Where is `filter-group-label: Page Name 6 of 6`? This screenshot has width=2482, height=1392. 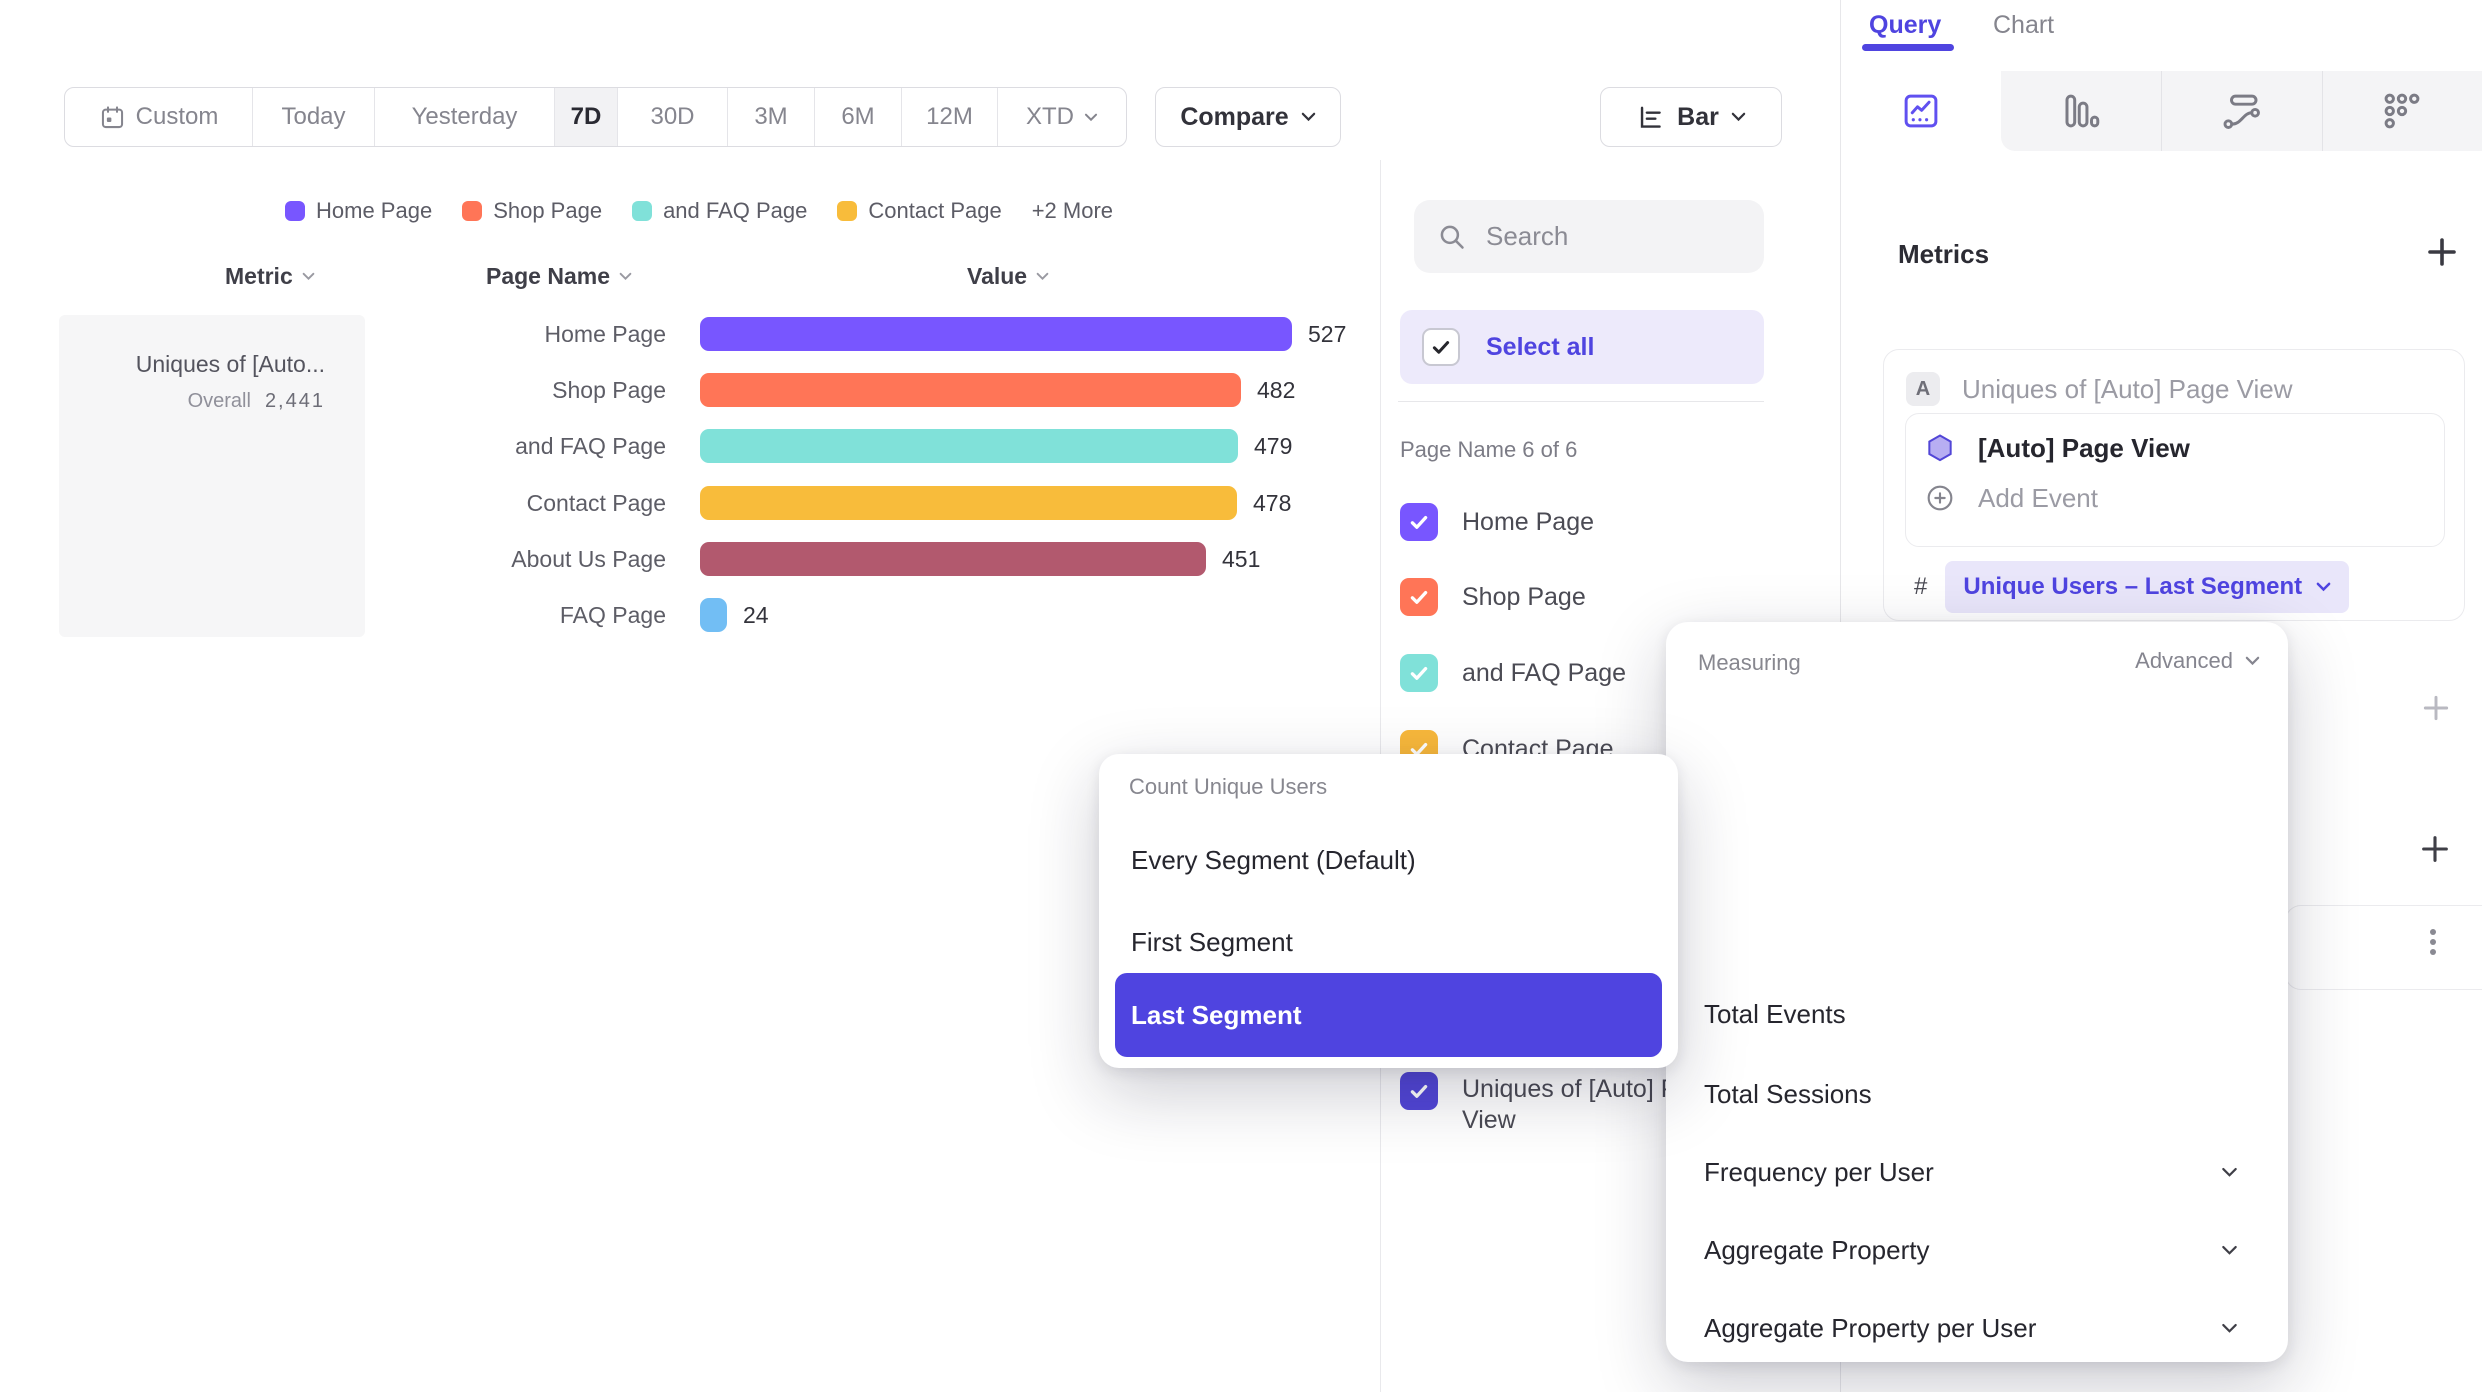
filter-group-label: Page Name 6 of 6 is located at coordinates (1489, 449).